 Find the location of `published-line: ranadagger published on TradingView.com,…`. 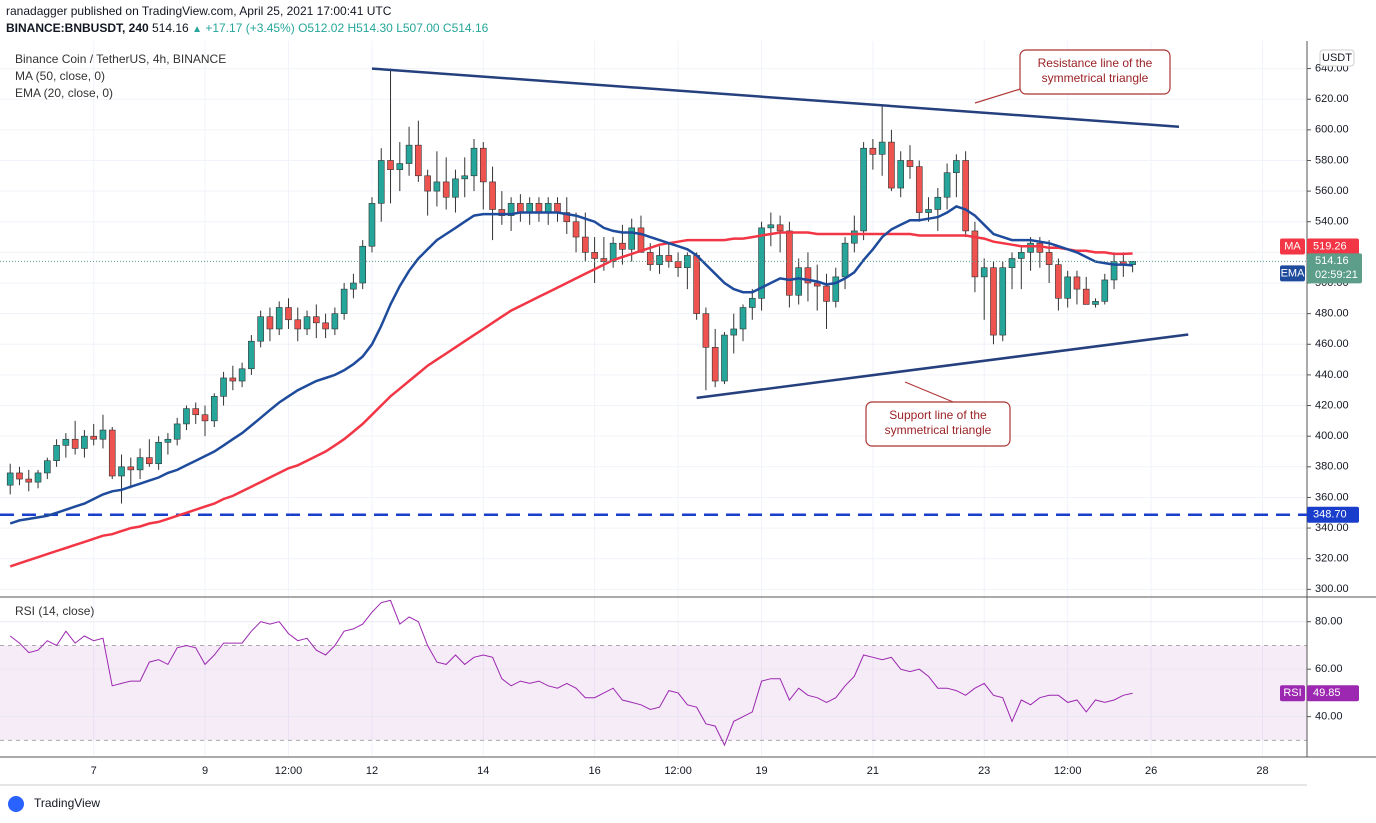

published-line: ranadagger published on TradingView.com,… is located at coordinates (199, 11).